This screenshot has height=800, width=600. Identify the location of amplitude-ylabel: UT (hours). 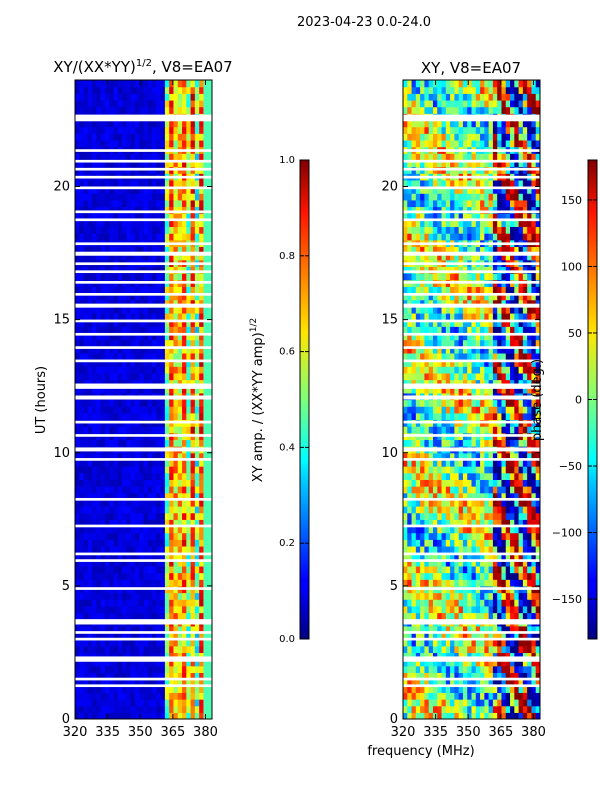
(41, 400).